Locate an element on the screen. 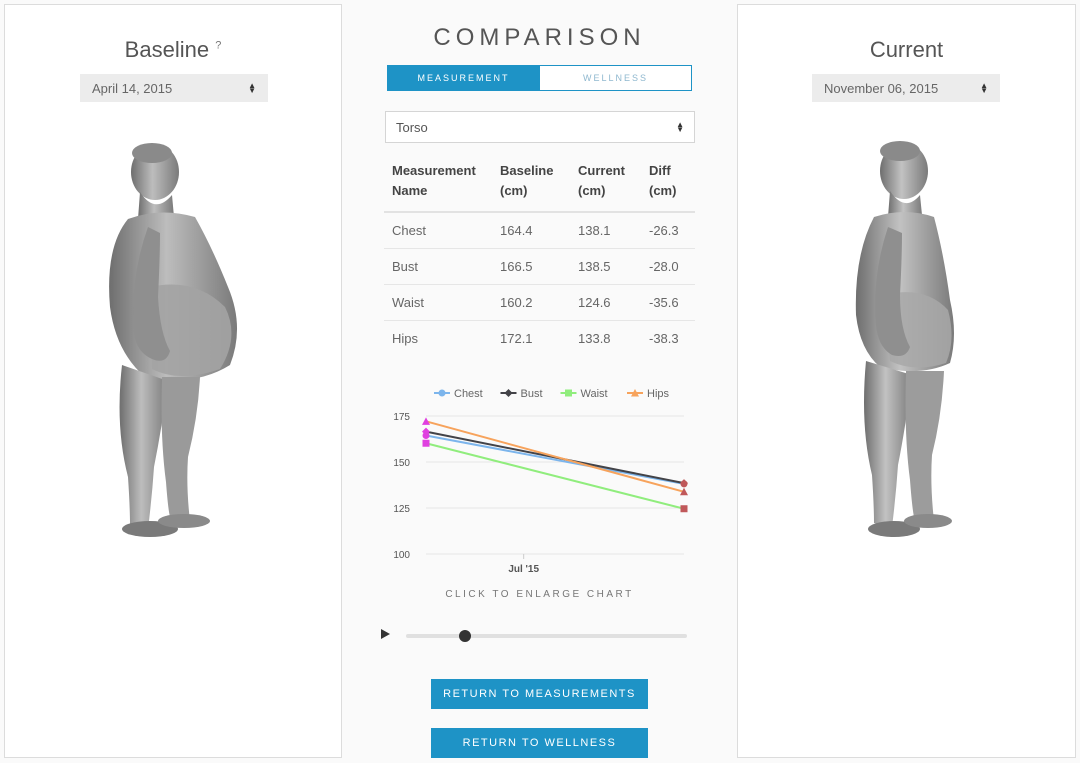  return-to-measurements-button: RETURN TO MEASUREMENTS is located at coordinates (539, 694).